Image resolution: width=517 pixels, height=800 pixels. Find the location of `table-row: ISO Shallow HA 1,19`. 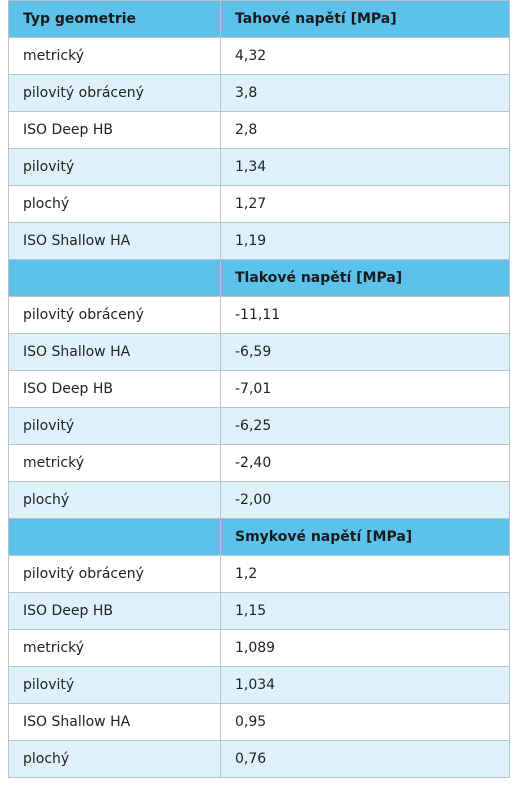

table-row: ISO Shallow HA 1,19 is located at coordinates (259, 241).